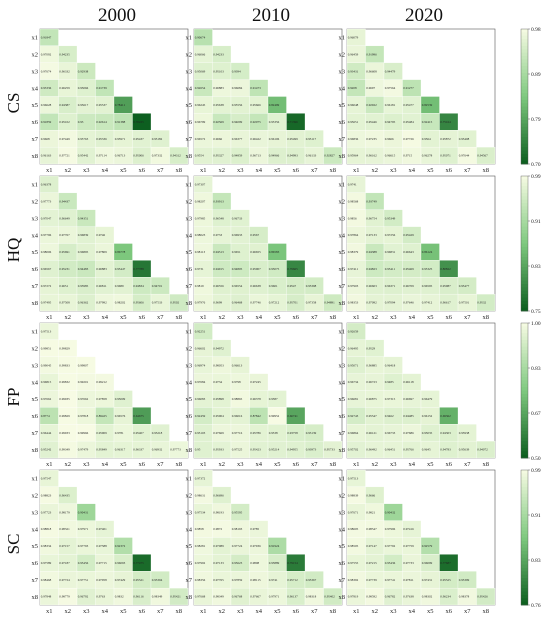 This screenshot has height=635, width=550. I want to click on cell-value-label: 0.9208, so click(352, 88).